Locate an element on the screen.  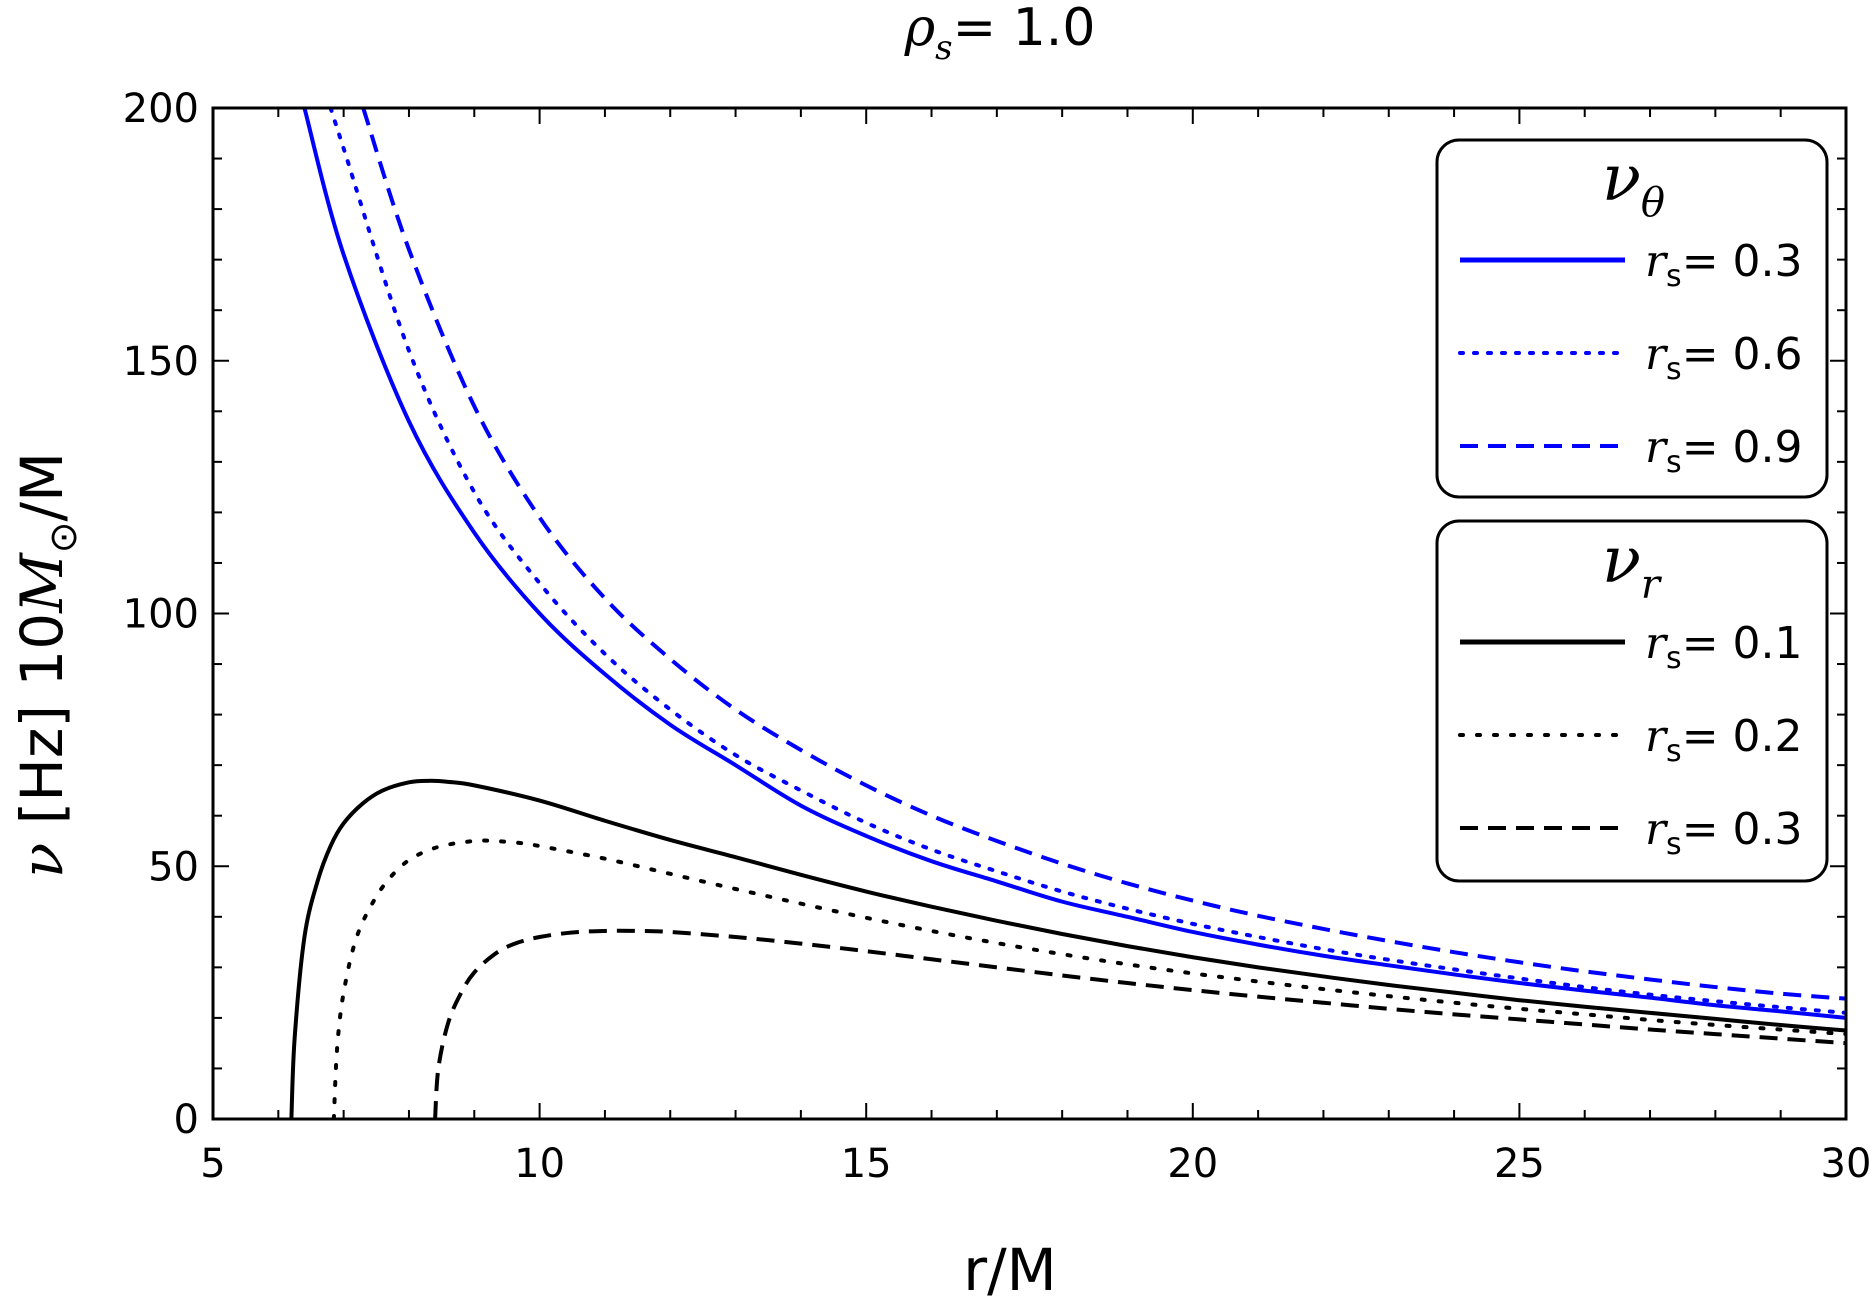
legend-theta-entry-2: rs= 0.9 is located at coordinates (1724, 451).